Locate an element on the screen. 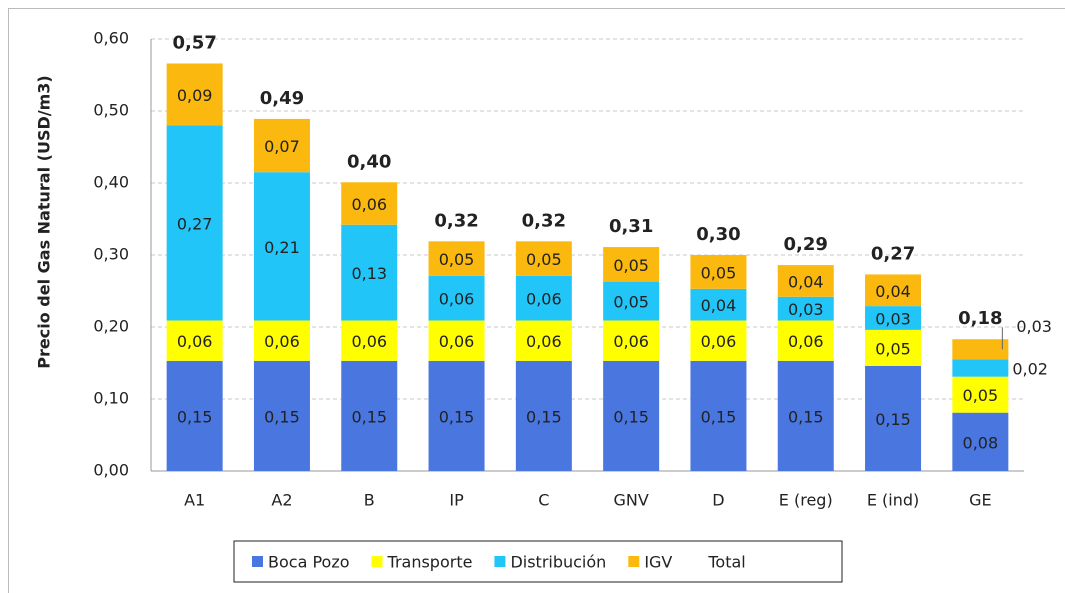 Image resolution: width=1065 pixels, height=593 pixels. total-label: 0,57 is located at coordinates (194, 42).